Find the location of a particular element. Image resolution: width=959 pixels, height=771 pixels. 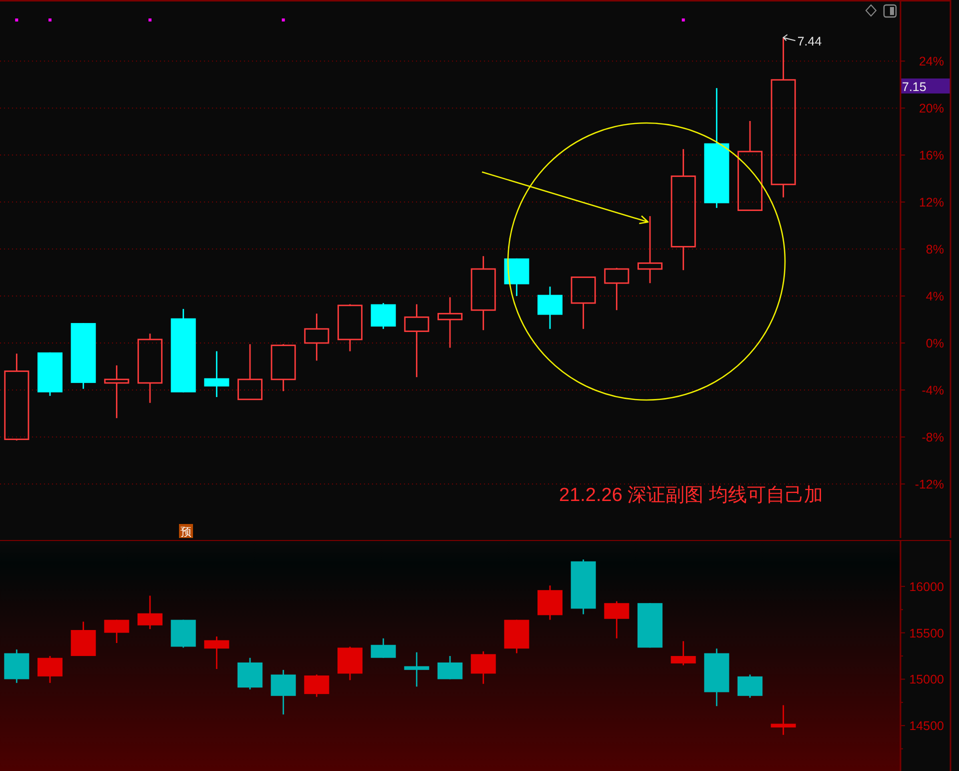

y-tick-label: 14500 is located at coordinates (926, 726).